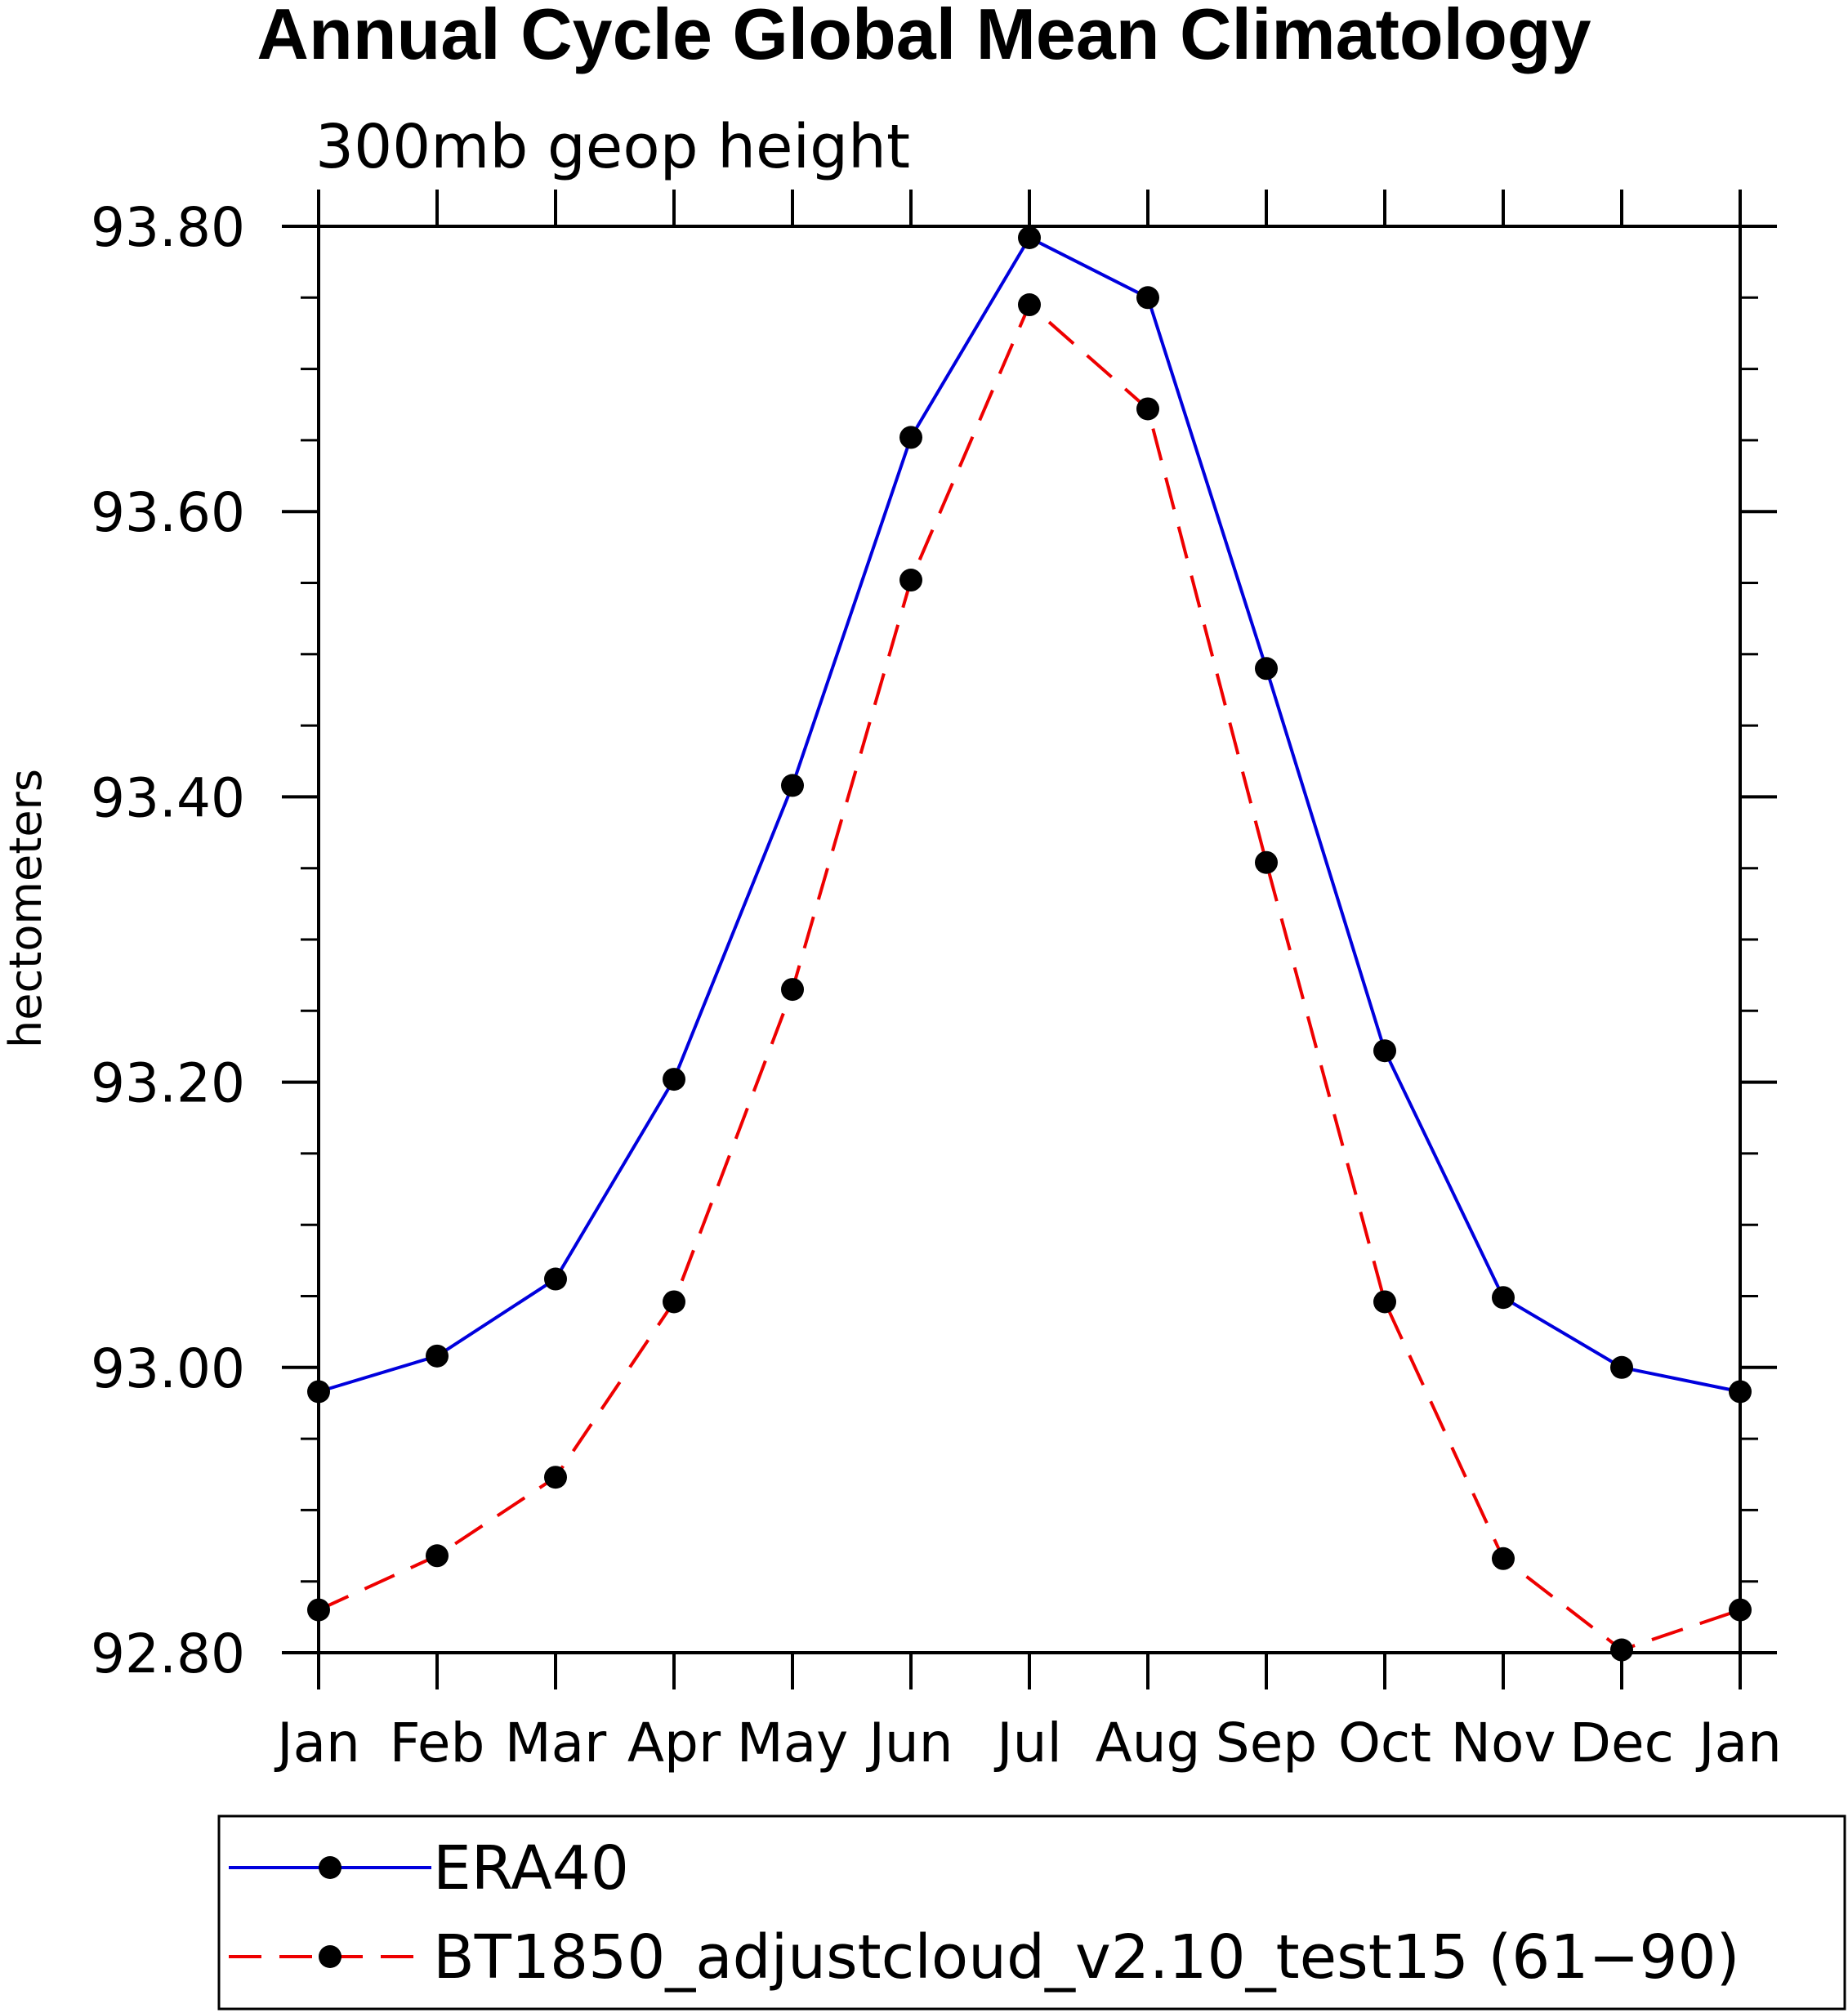  Describe the element at coordinates (168, 227) in the screenshot. I see `y-tick-label: 93.80` at that location.